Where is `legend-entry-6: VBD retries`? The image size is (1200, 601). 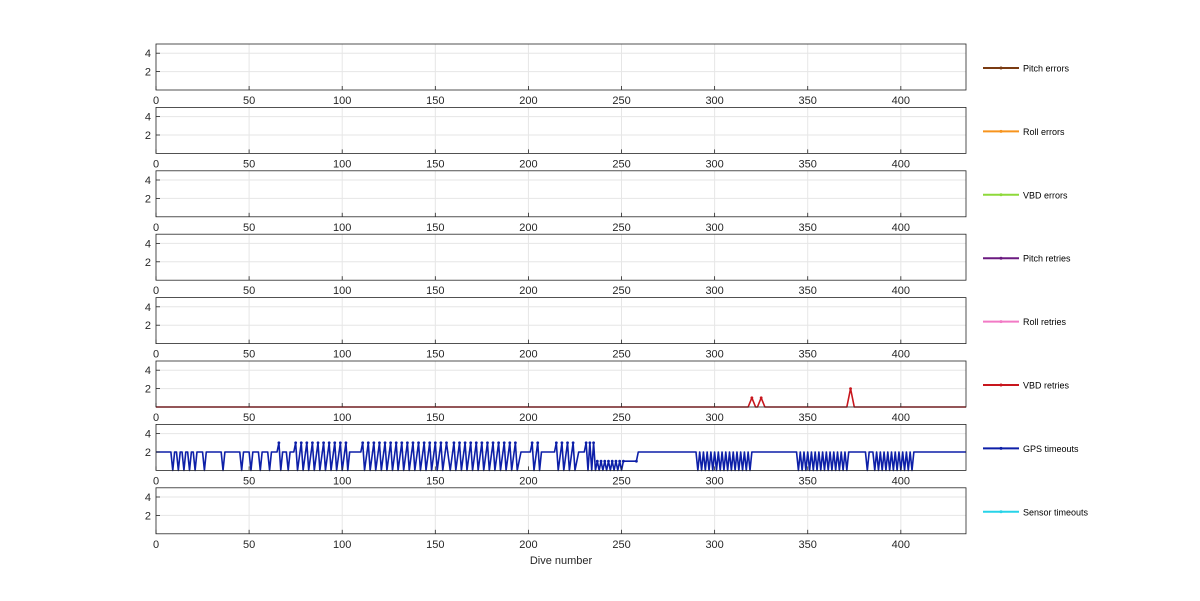
legend-entry-6: VBD retries is located at coordinates (1026, 386).